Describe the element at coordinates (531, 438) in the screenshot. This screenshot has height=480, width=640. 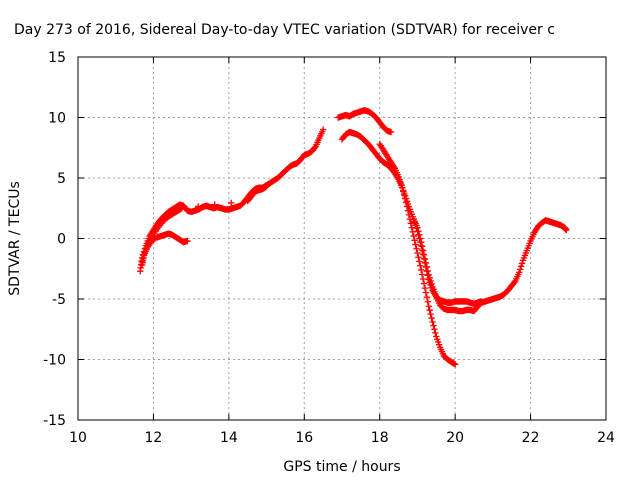
I see `x-tick-label: 22` at that location.